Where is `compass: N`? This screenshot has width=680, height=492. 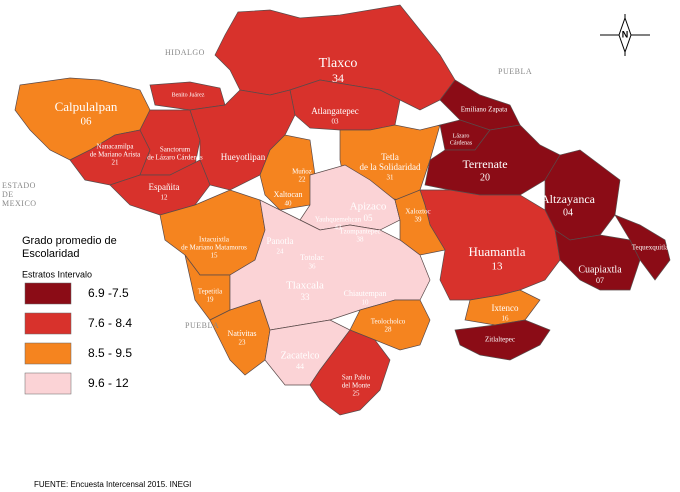 compass: N is located at coordinates (625, 35).